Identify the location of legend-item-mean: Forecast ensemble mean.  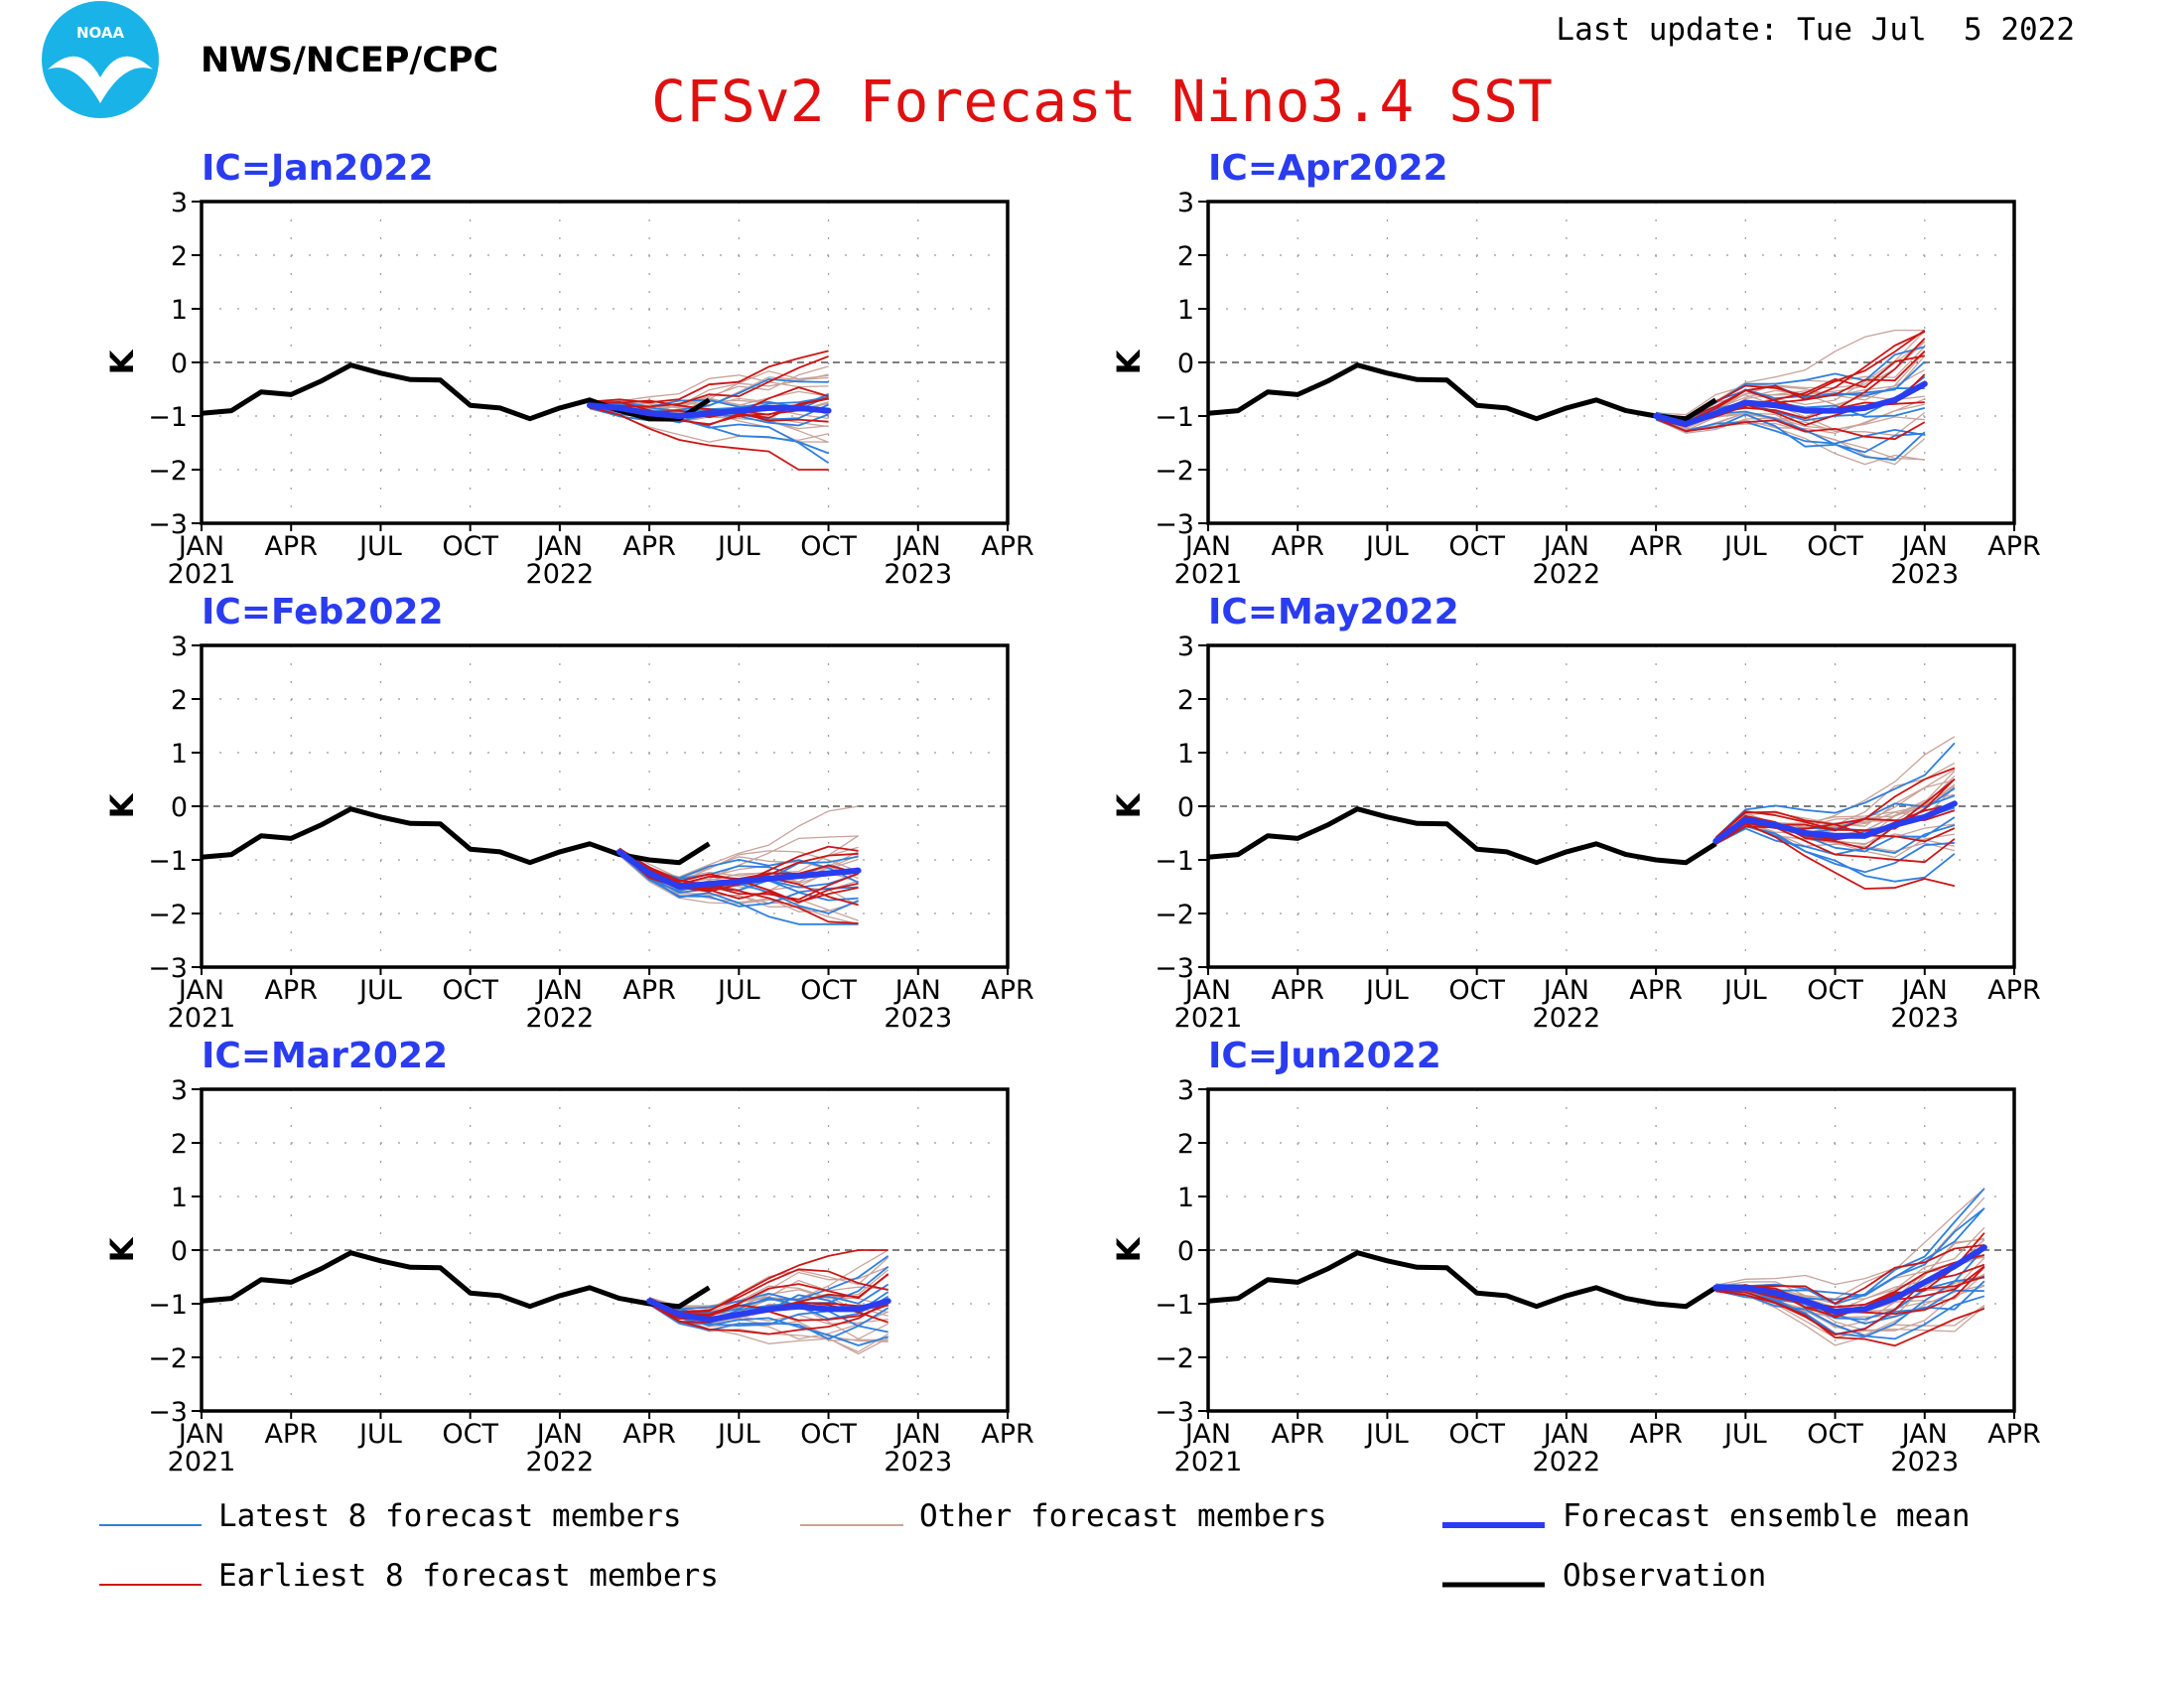
(1706, 1516).